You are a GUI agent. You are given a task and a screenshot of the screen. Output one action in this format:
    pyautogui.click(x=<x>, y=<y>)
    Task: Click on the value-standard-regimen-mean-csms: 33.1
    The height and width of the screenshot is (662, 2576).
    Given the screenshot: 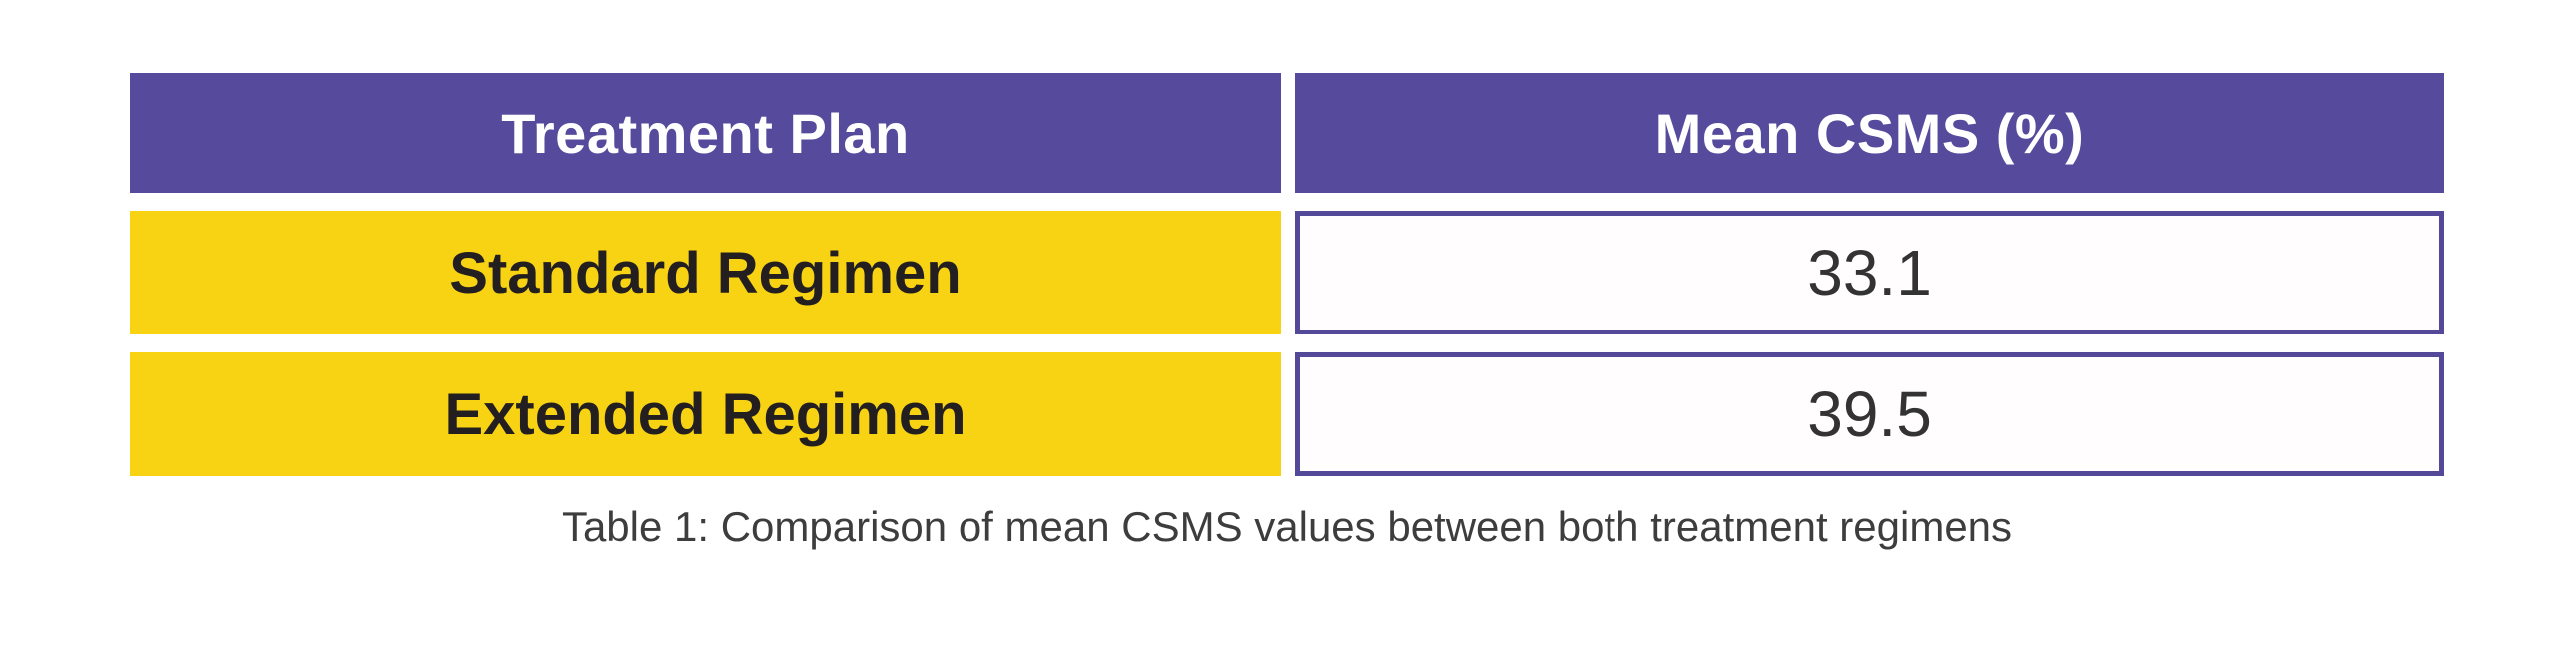 What is the action you would take?
    pyautogui.click(x=1869, y=272)
    